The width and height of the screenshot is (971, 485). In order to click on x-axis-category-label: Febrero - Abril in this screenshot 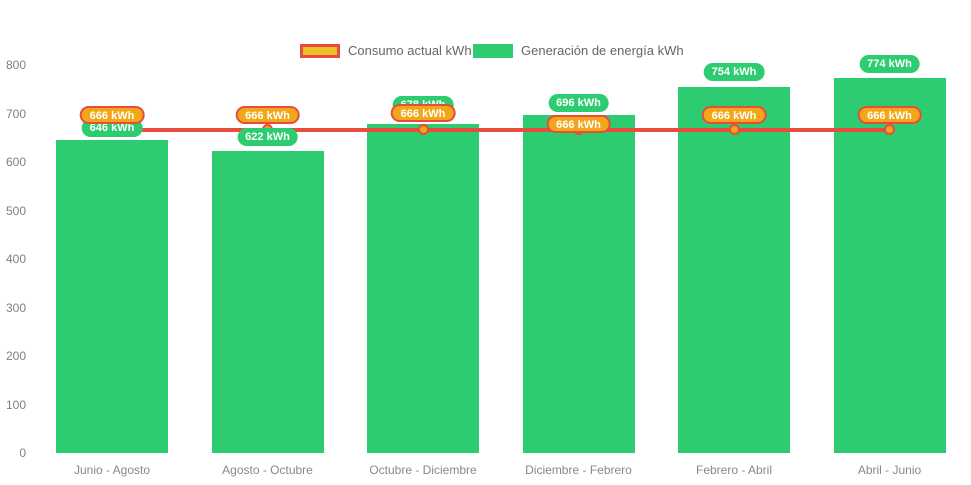, I will do `click(734, 470)`.